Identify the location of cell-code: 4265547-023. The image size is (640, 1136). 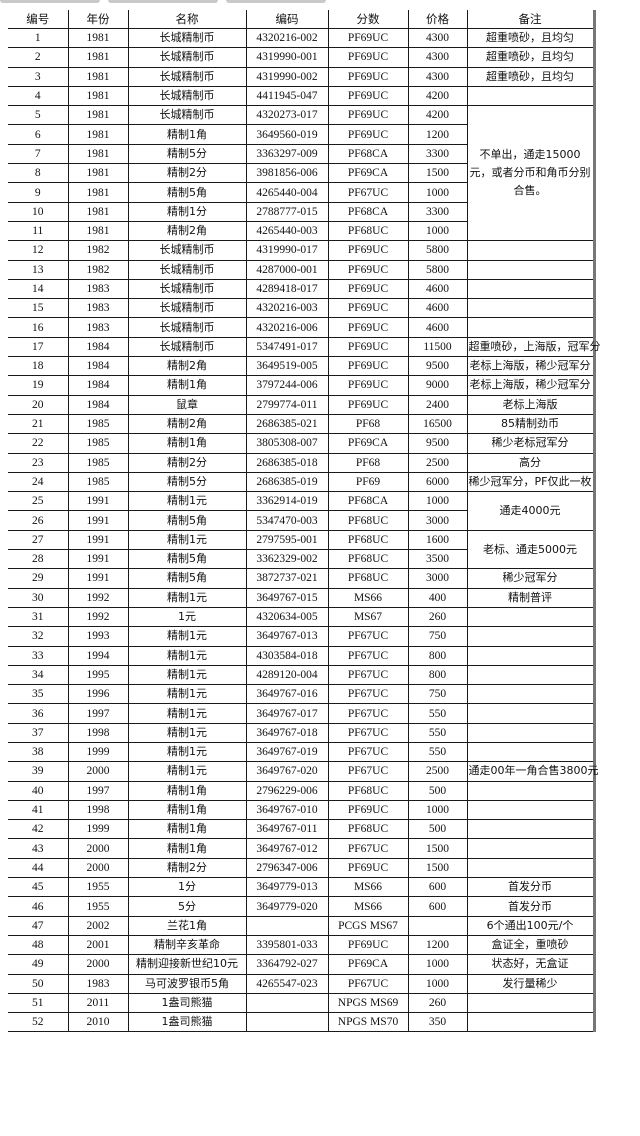
(286, 984).